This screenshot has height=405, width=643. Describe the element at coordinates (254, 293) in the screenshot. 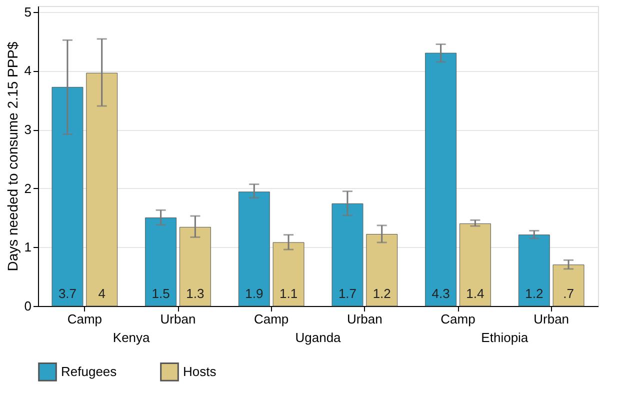

I see `data-label: 1.9` at that location.